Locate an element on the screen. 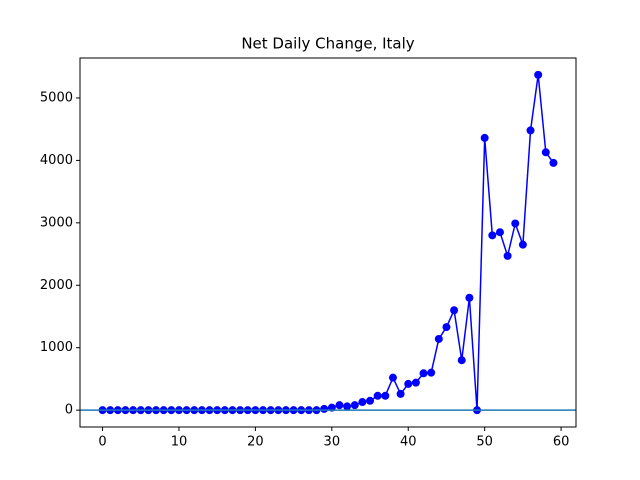  chart-title: Net Daily Change, Italy is located at coordinates (327, 44).